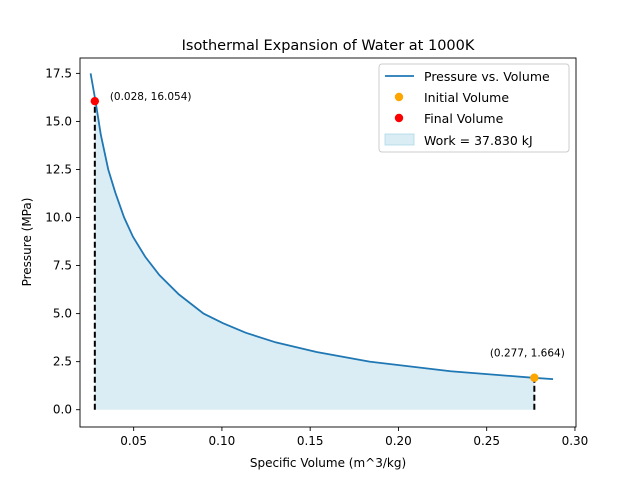 The image size is (640, 484). I want to click on x-tick-label-1: 0.10, so click(222, 441).